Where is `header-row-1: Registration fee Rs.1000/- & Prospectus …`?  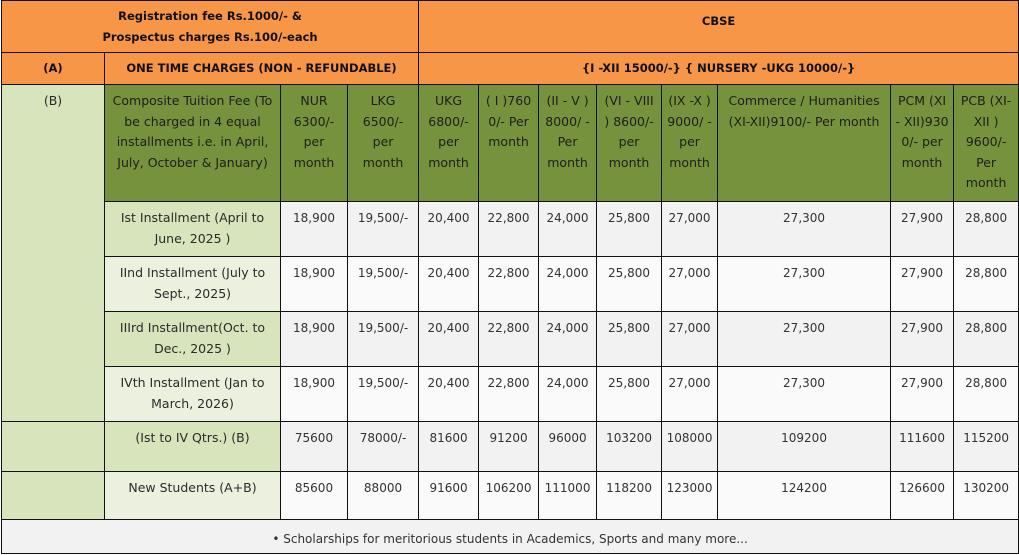
header-row-1: Registration fee Rs.1000/- & Prospectus … is located at coordinates (509, 26).